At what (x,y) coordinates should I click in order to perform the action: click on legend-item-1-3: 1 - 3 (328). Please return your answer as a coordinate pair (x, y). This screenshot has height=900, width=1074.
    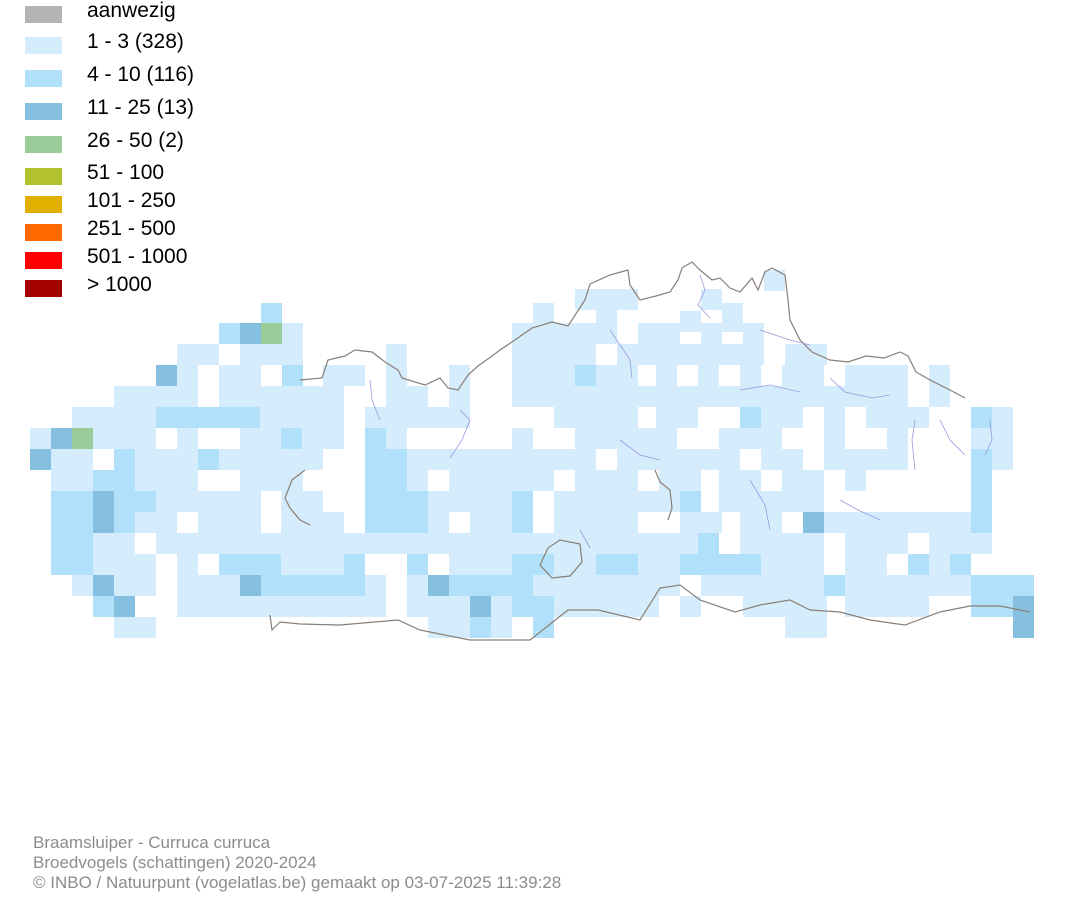
    Looking at the image, I should click on (175, 44).